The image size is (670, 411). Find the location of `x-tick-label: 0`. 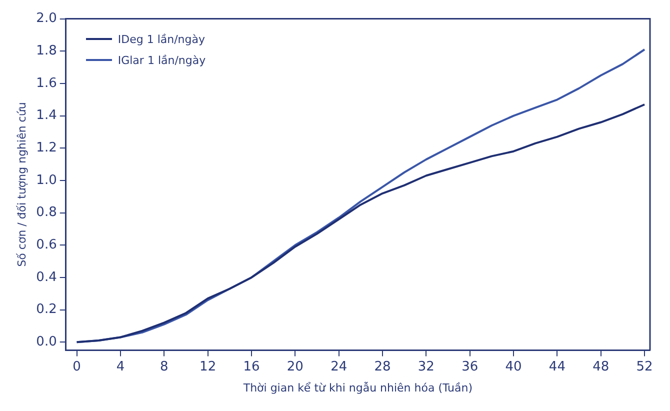

x-tick-label: 0 is located at coordinates (76, 366).